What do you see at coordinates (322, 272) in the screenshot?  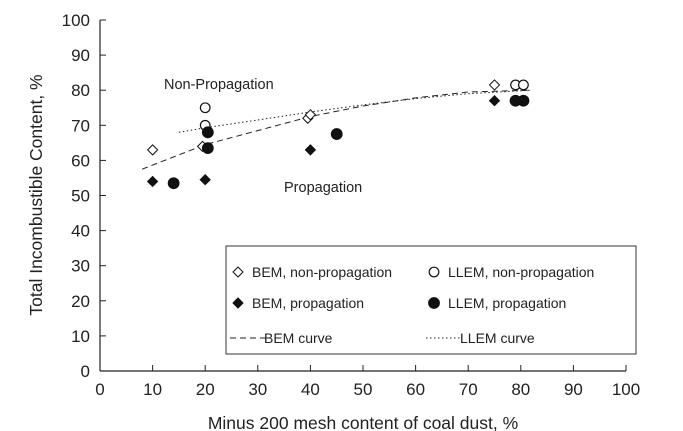 I see `legend-label: BEM, non-propagation` at bounding box center [322, 272].